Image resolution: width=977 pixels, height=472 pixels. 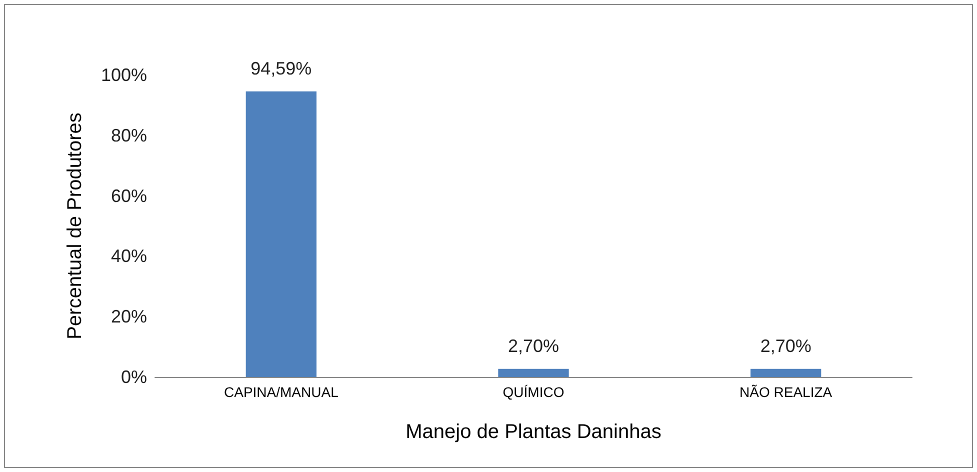 I want to click on y-tick-label: 80%, so click(x=128, y=135).